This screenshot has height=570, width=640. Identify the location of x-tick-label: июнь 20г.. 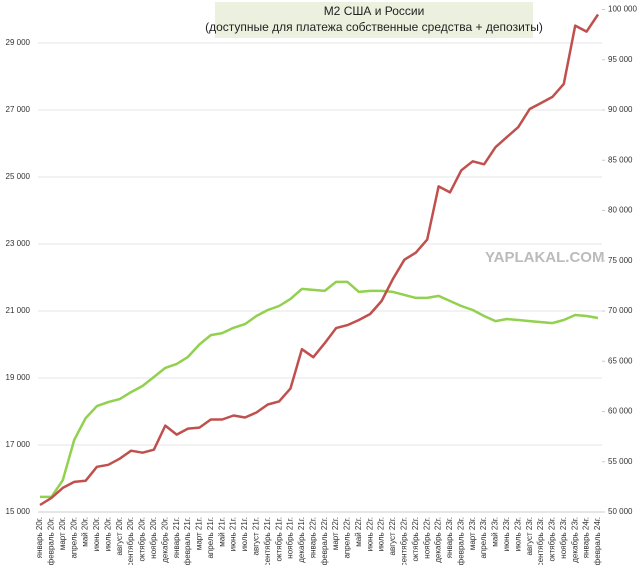
(96, 534).